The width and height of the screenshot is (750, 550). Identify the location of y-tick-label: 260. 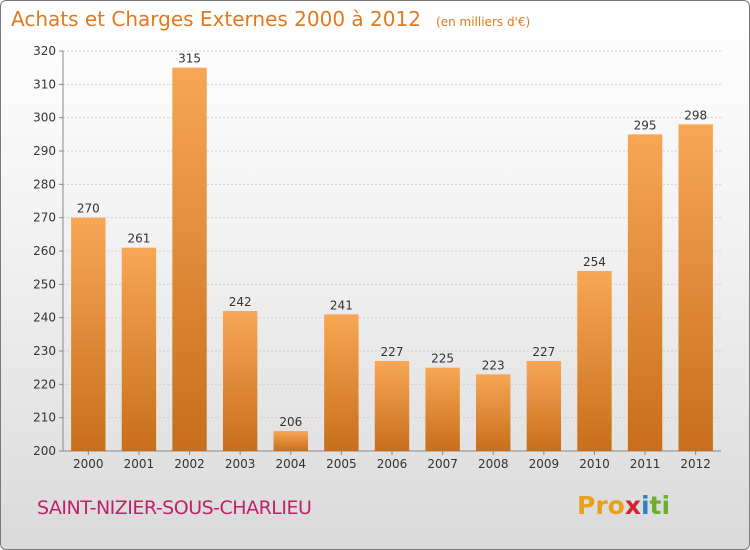
(44, 251).